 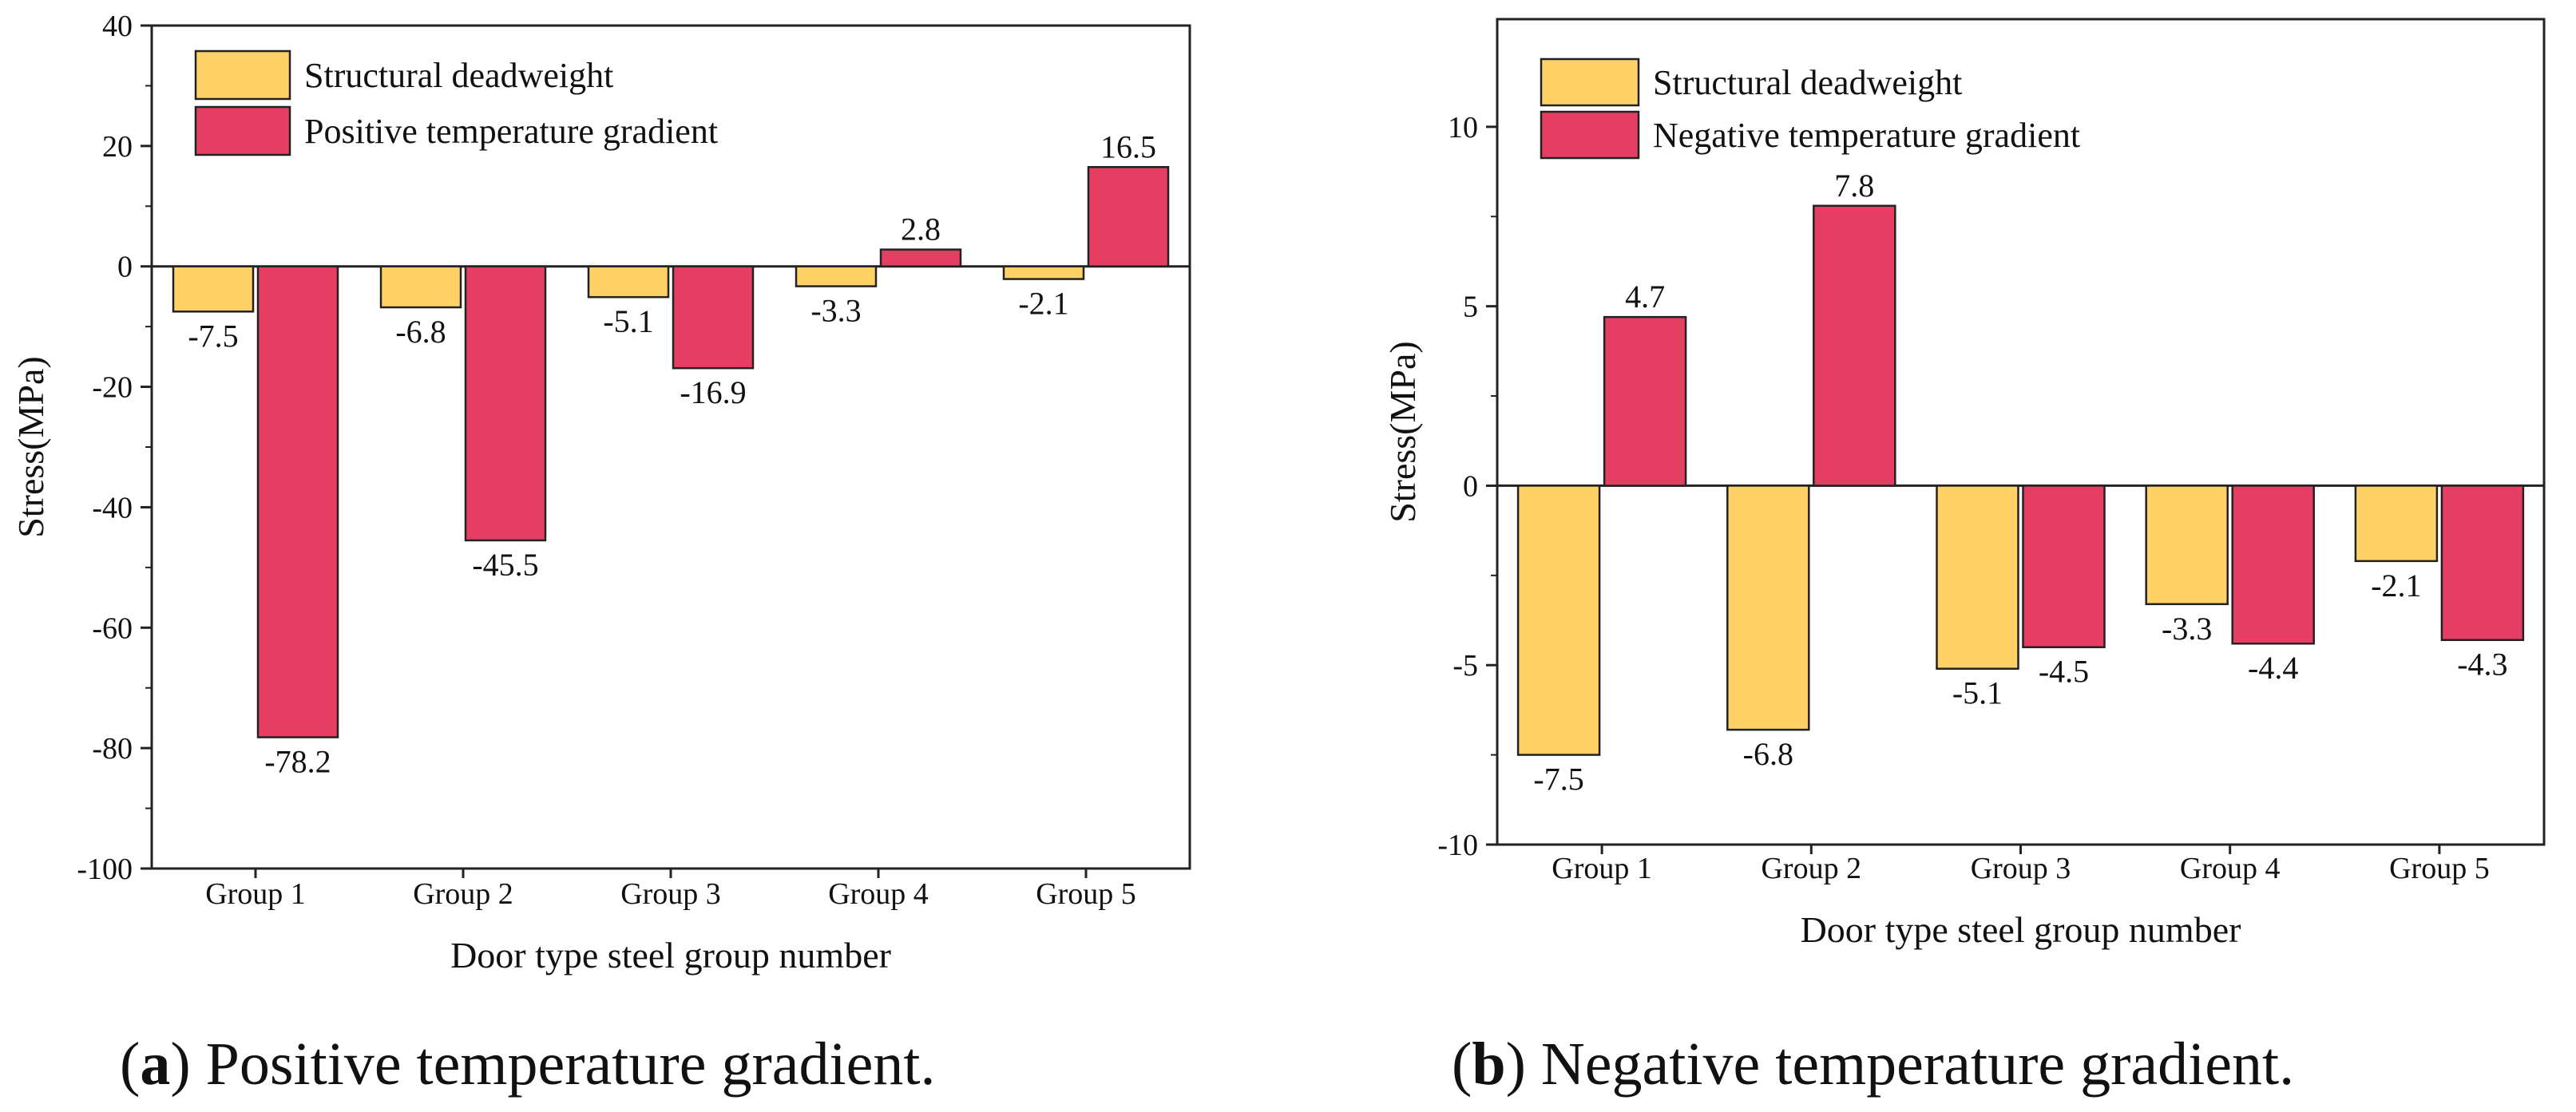 What do you see at coordinates (112, 388) in the screenshot?
I see `y-tick-label: -20` at bounding box center [112, 388].